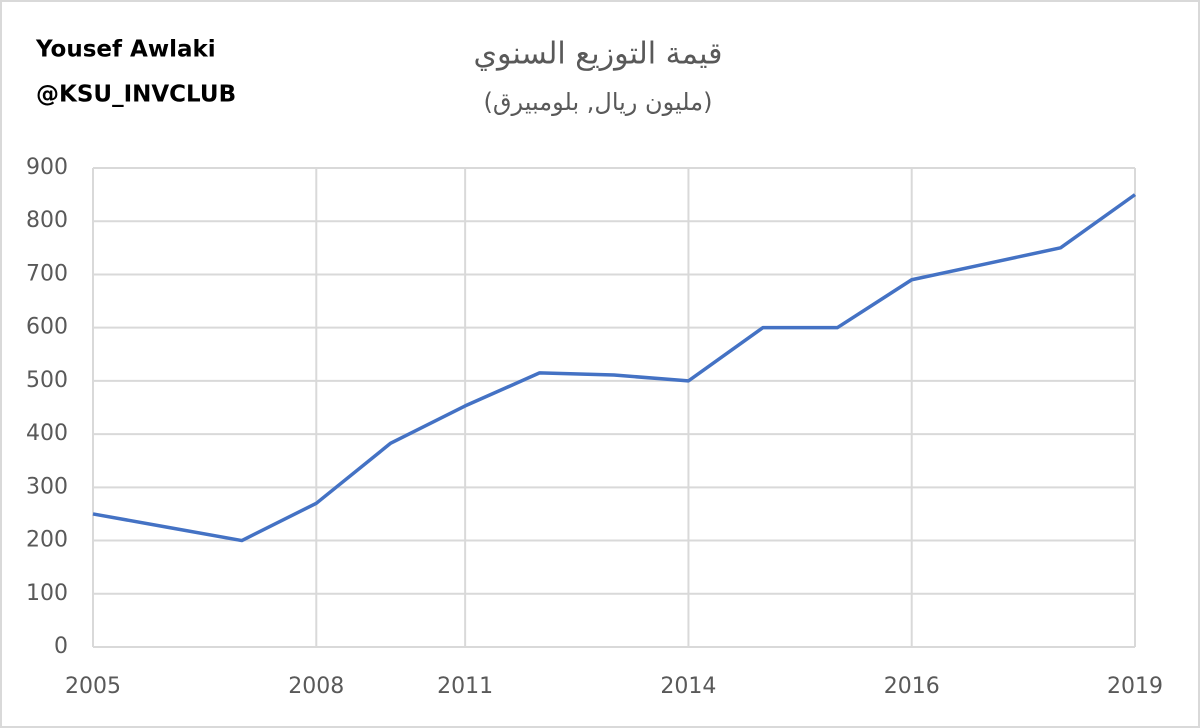 The height and width of the screenshot is (728, 1200). Describe the element at coordinates (47, 220) in the screenshot. I see `y-tick-label: 800` at that location.